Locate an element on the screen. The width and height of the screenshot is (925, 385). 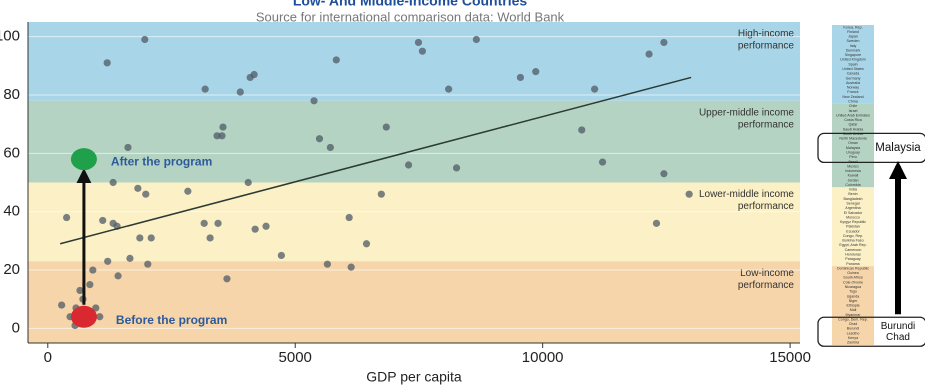
ranking-country: Italy is located at coordinates (853, 46).